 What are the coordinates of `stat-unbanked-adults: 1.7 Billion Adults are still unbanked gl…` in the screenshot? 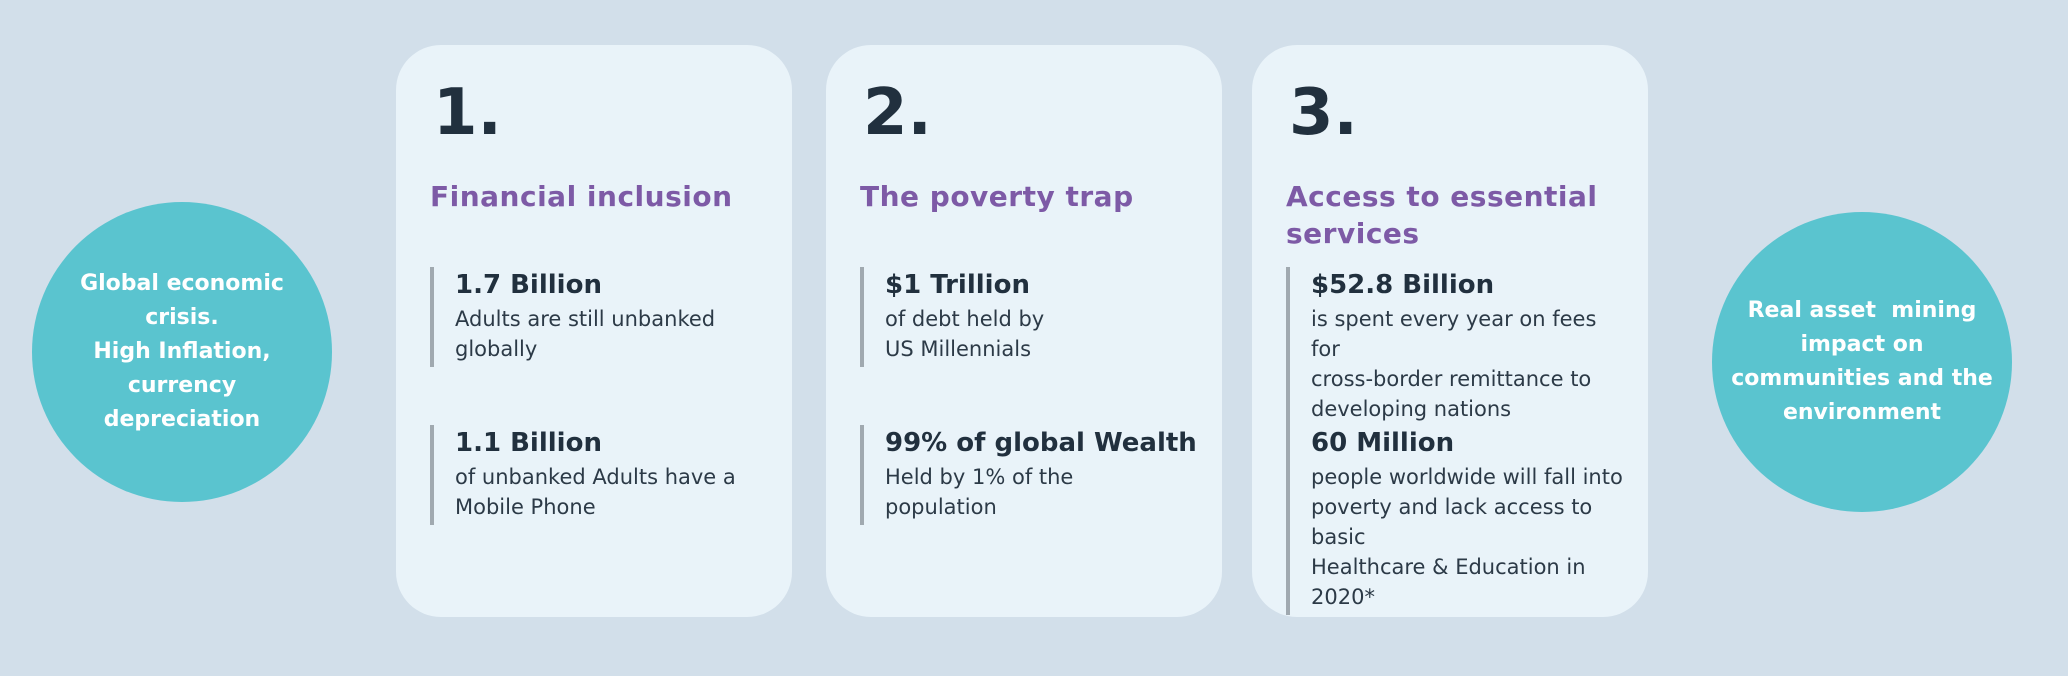 It's located at (572, 317).